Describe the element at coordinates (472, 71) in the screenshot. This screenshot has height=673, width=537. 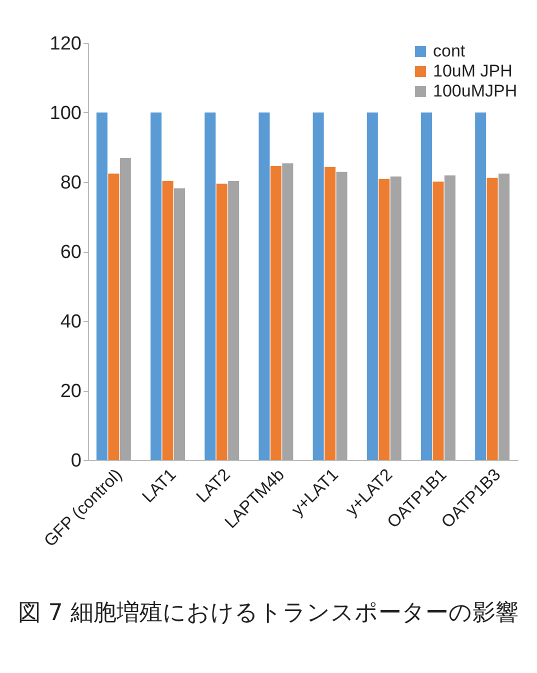
I see `legend-label: 10uM JPH` at that location.